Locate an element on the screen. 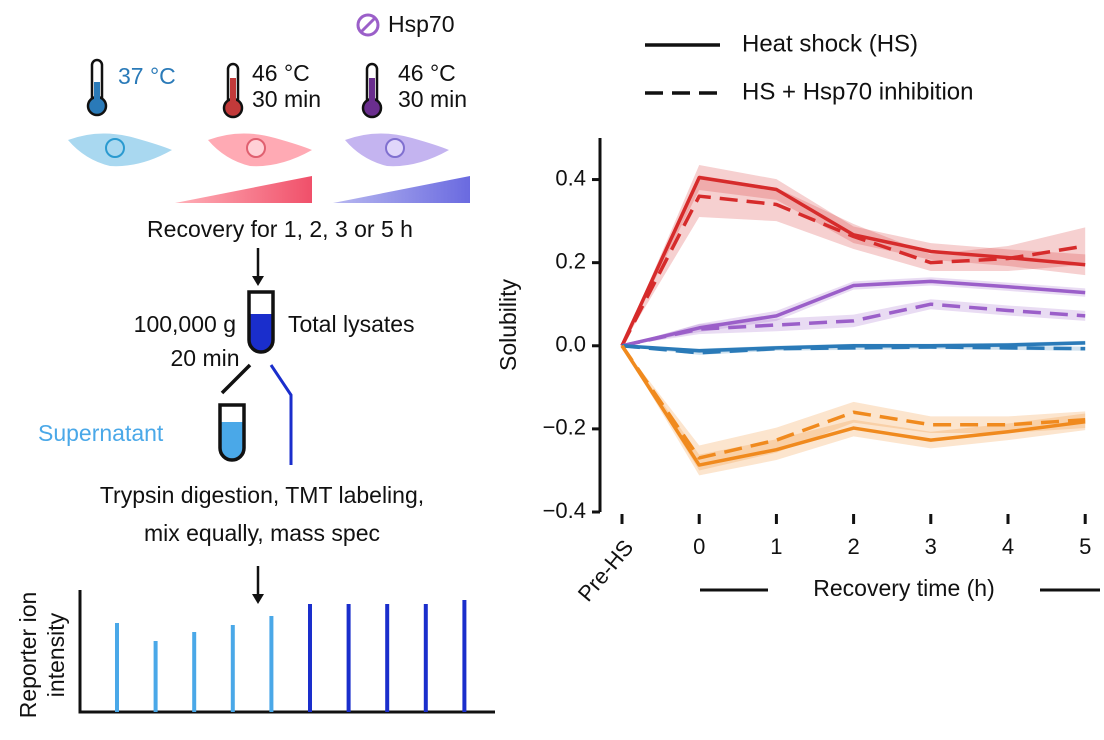  step-text: Trypsin digestion, TMT labeling, is located at coordinates (262, 495).